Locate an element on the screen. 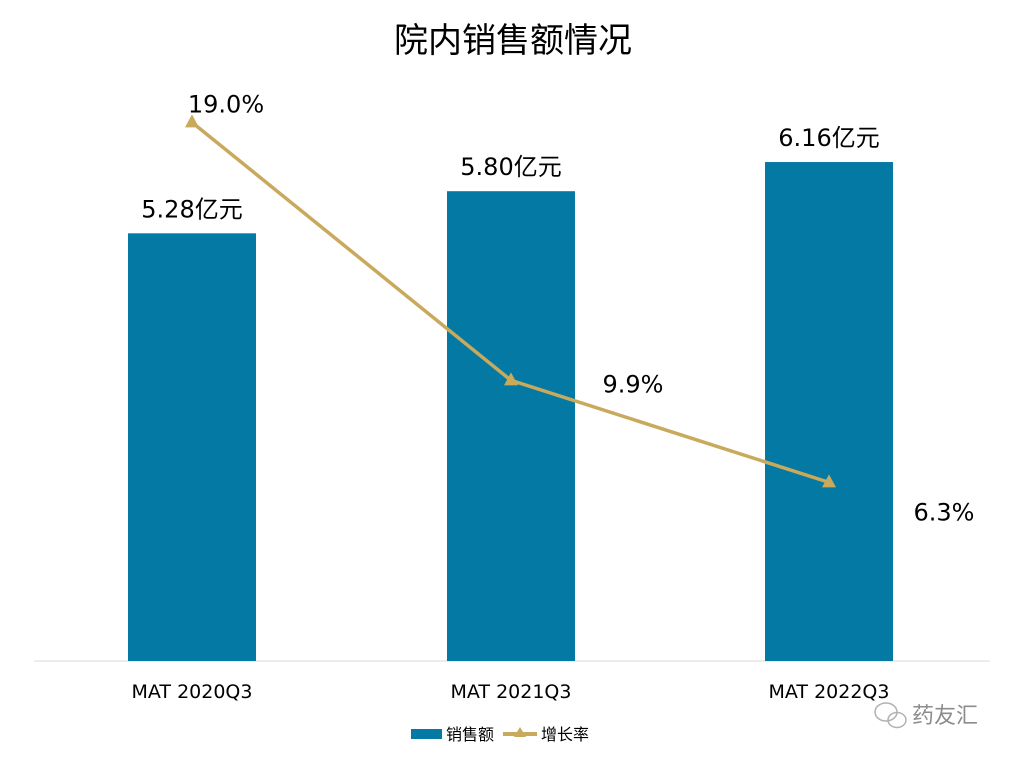  bar-data-label: 5.80亿元 is located at coordinates (510, 167).